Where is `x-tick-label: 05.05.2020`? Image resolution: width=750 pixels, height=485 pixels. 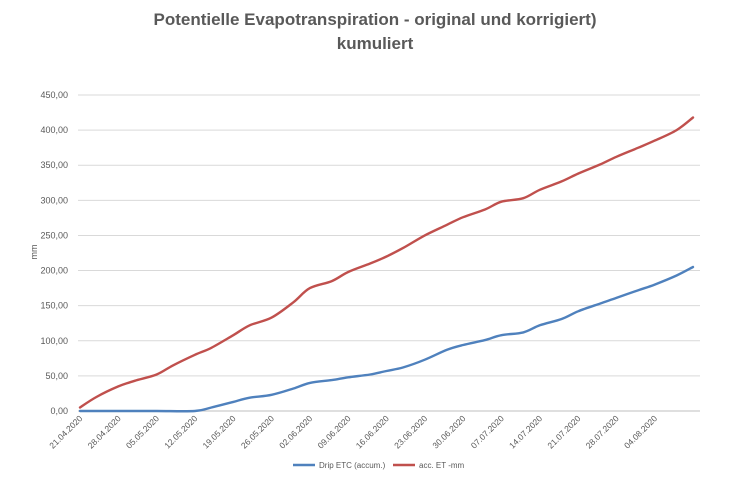
x-tick-label: 05.05.2020 is located at coordinates (142, 431).